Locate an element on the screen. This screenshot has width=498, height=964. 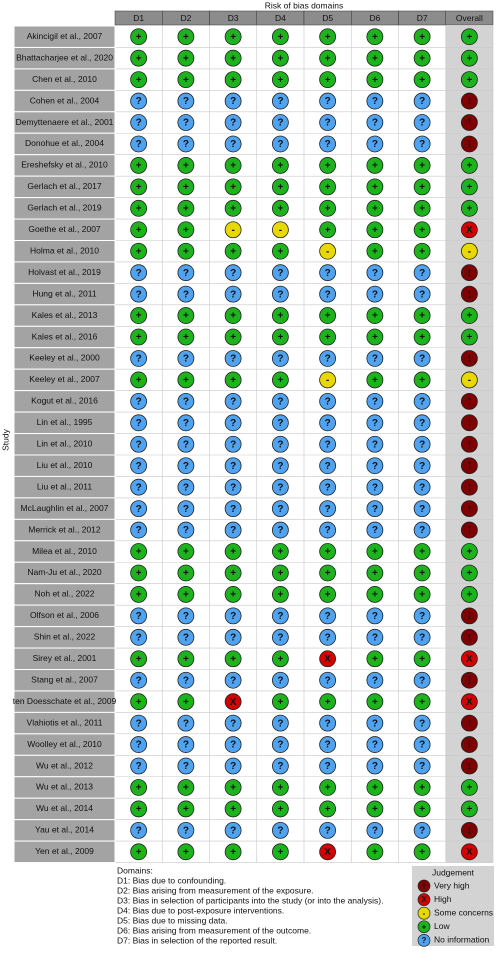
study-name: Bhattacharjee et al., 2020 is located at coordinates (64, 57).